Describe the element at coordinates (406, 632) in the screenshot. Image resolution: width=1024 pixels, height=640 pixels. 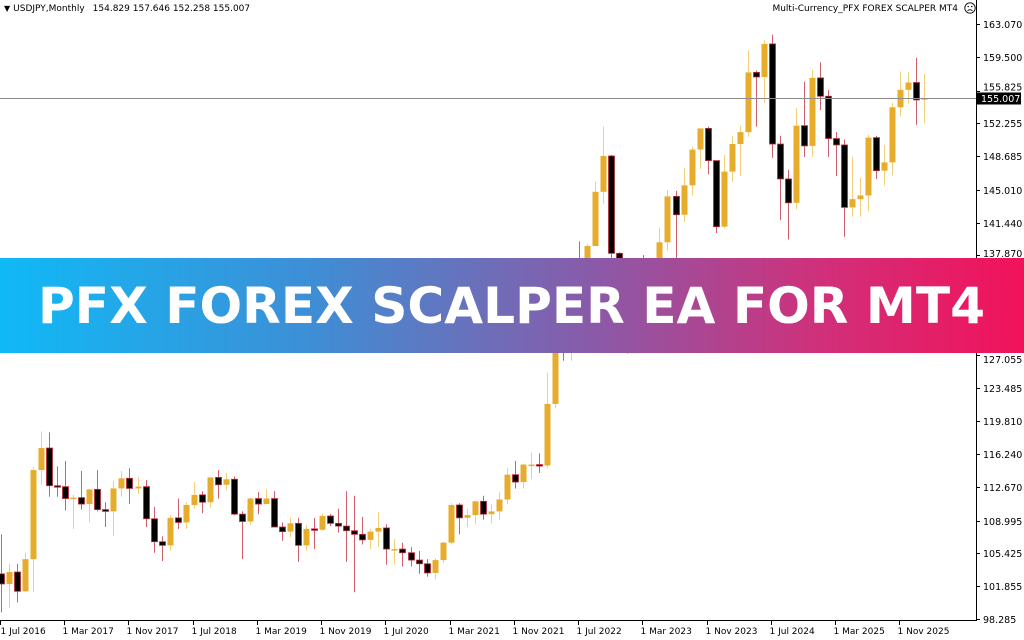
I see `time-tick-label: 1 Jul 2020` at that location.